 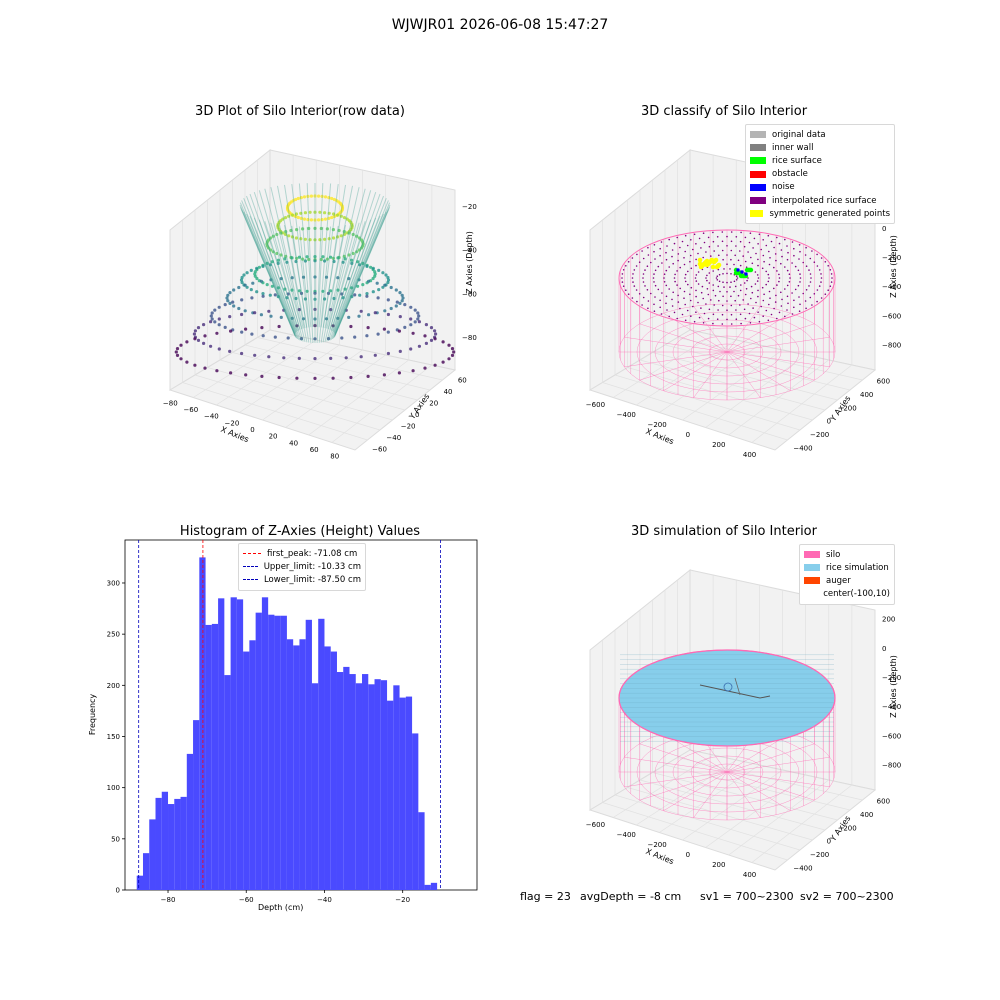 I want to click on silo-top-rim, so click(x=727, y=278).